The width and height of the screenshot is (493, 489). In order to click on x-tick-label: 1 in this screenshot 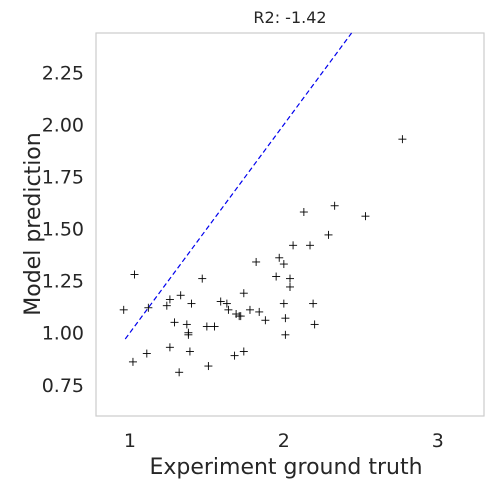, I will do `click(130, 441)`.